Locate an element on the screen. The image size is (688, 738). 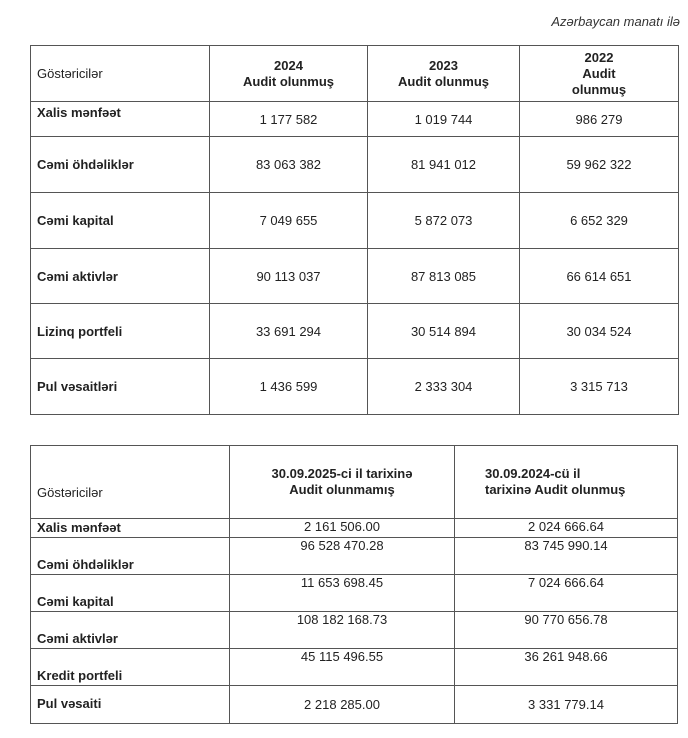
cell-value: 2 333 304 is located at coordinates (443, 386).